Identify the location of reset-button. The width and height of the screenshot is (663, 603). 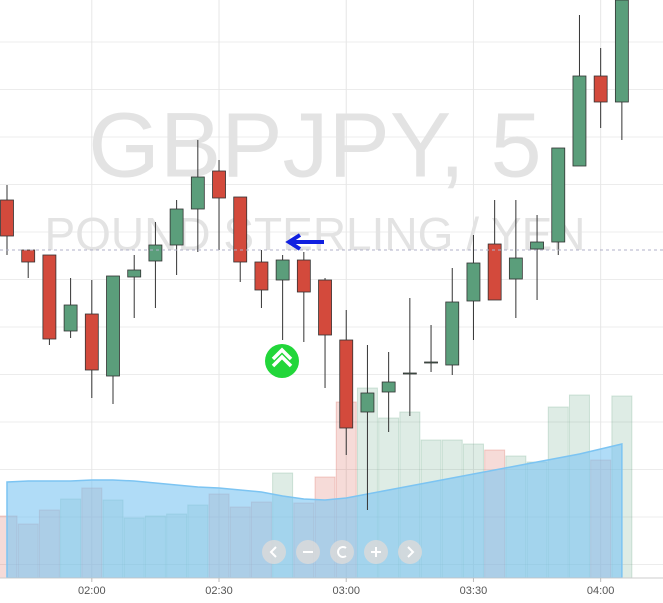
(342, 552).